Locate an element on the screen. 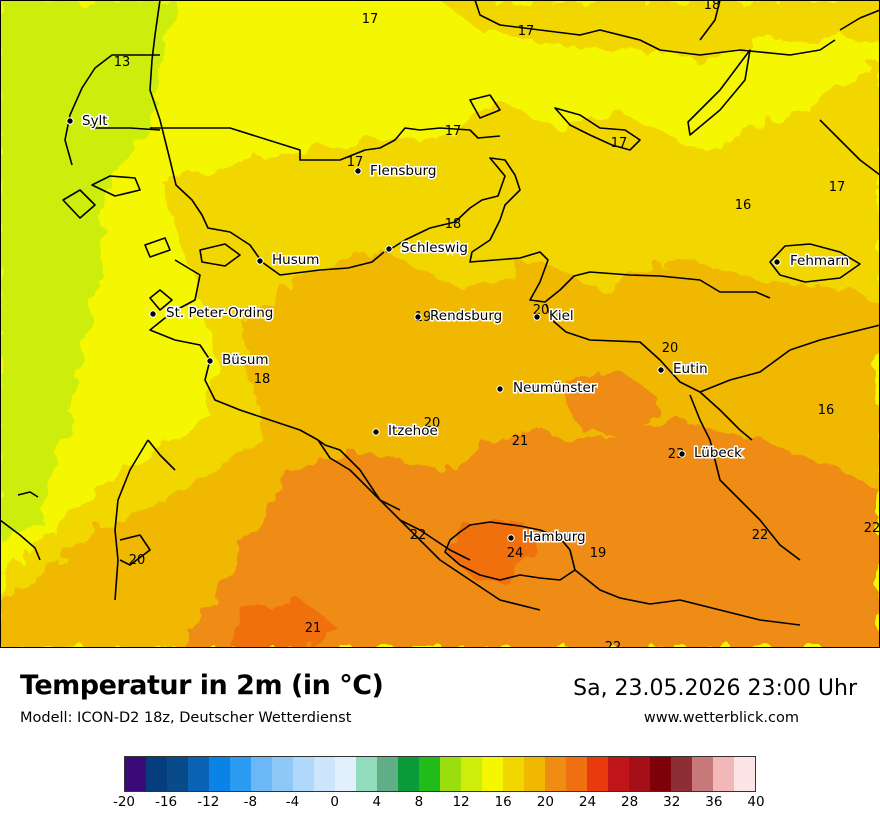  legend-tick-label: 20 is located at coordinates (545, 802).